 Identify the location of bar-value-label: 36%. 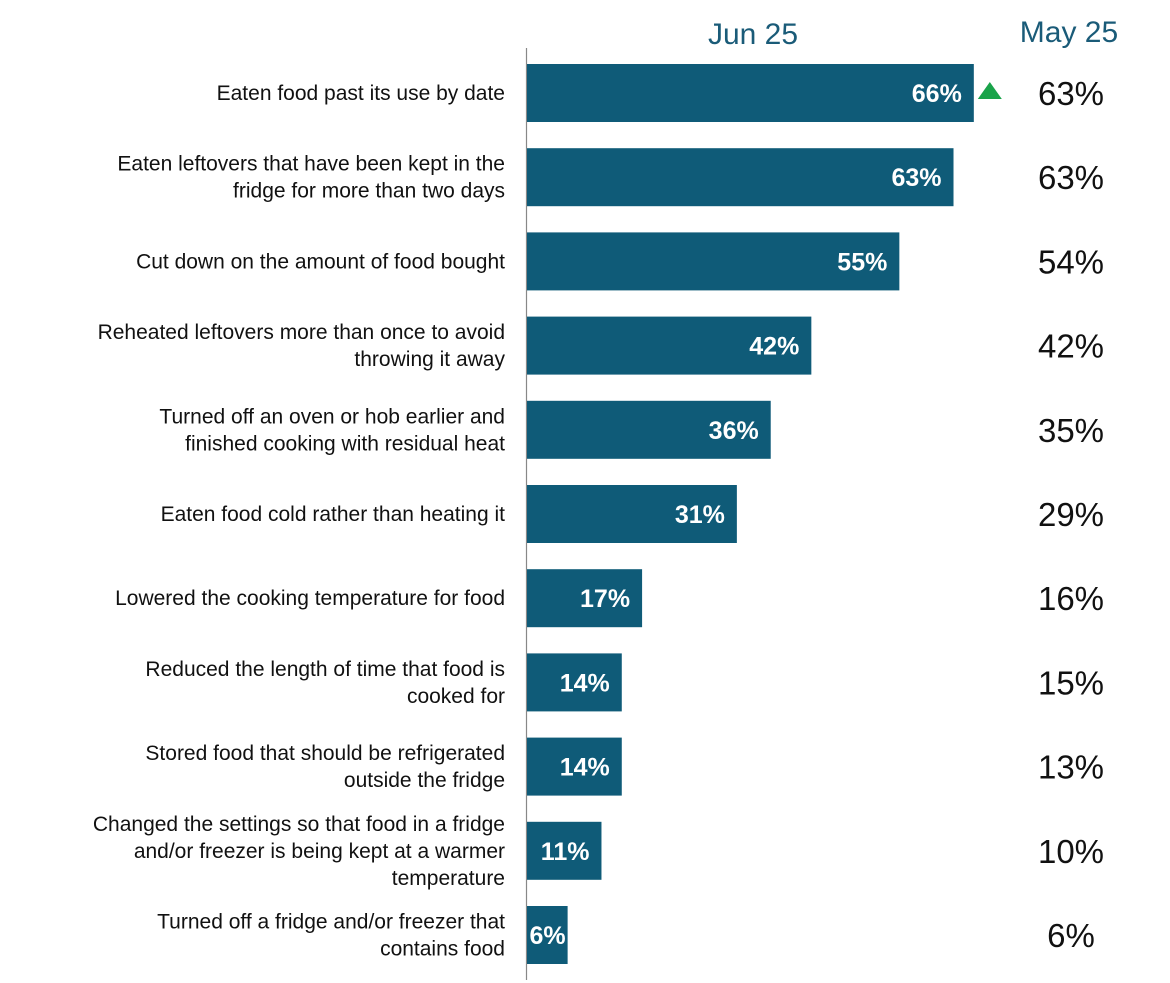
(734, 431).